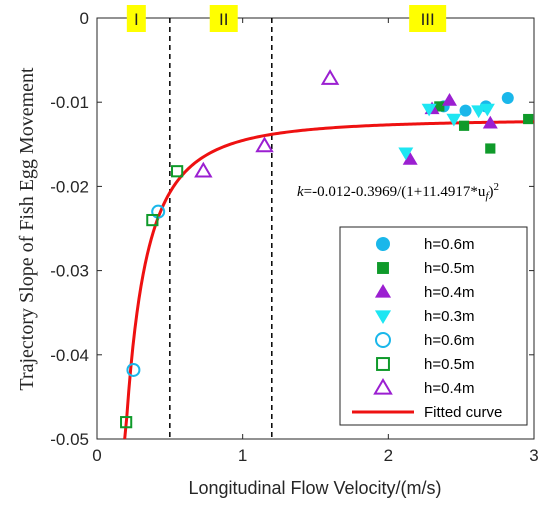 The image size is (550, 509). What do you see at coordinates (463, 412) in the screenshot?
I see `legend-entry-label: Fitted curve` at bounding box center [463, 412].